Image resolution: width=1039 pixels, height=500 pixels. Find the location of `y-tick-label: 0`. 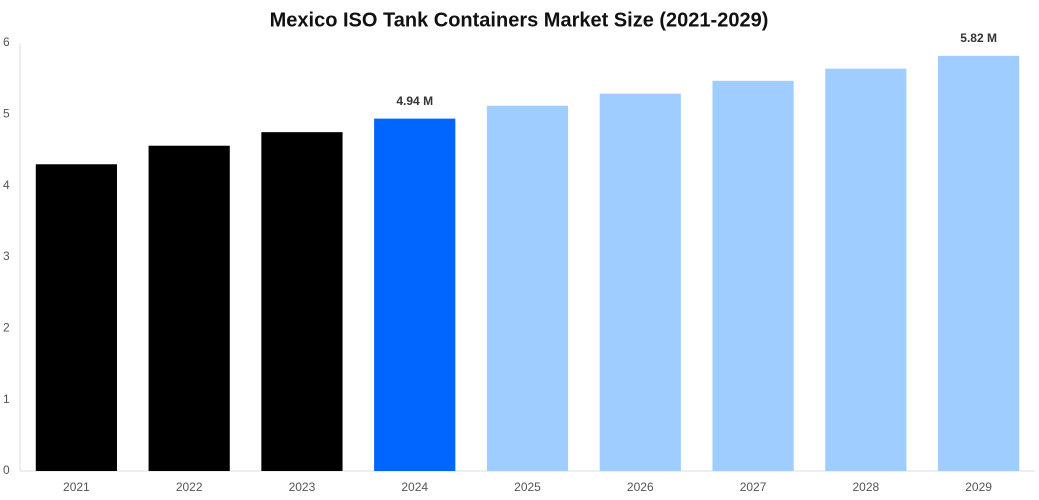

y-tick-label: 0 is located at coordinates (6, 470).